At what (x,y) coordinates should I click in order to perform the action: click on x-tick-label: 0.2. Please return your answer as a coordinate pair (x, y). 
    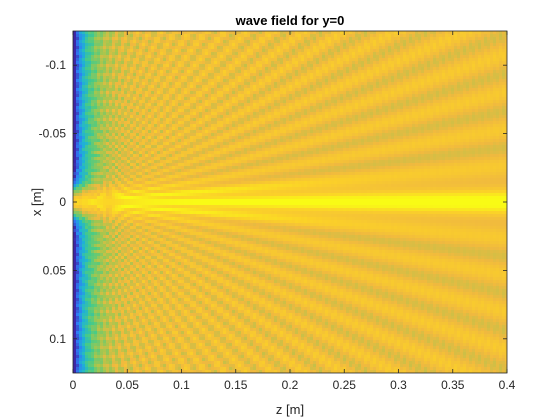
    Looking at the image, I should click on (290, 385).